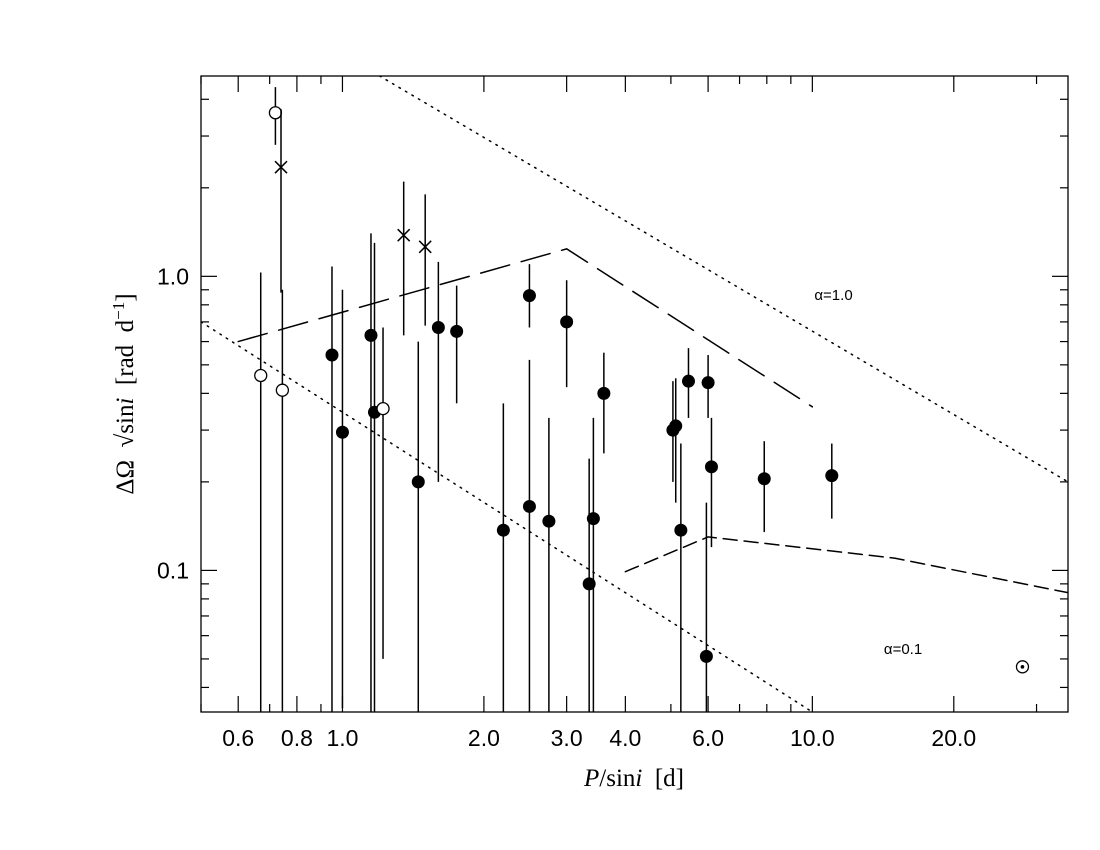 This screenshot has height=850, width=1100. What do you see at coordinates (238, 738) in the screenshot?
I see `x-tick-label: 0.6` at bounding box center [238, 738].